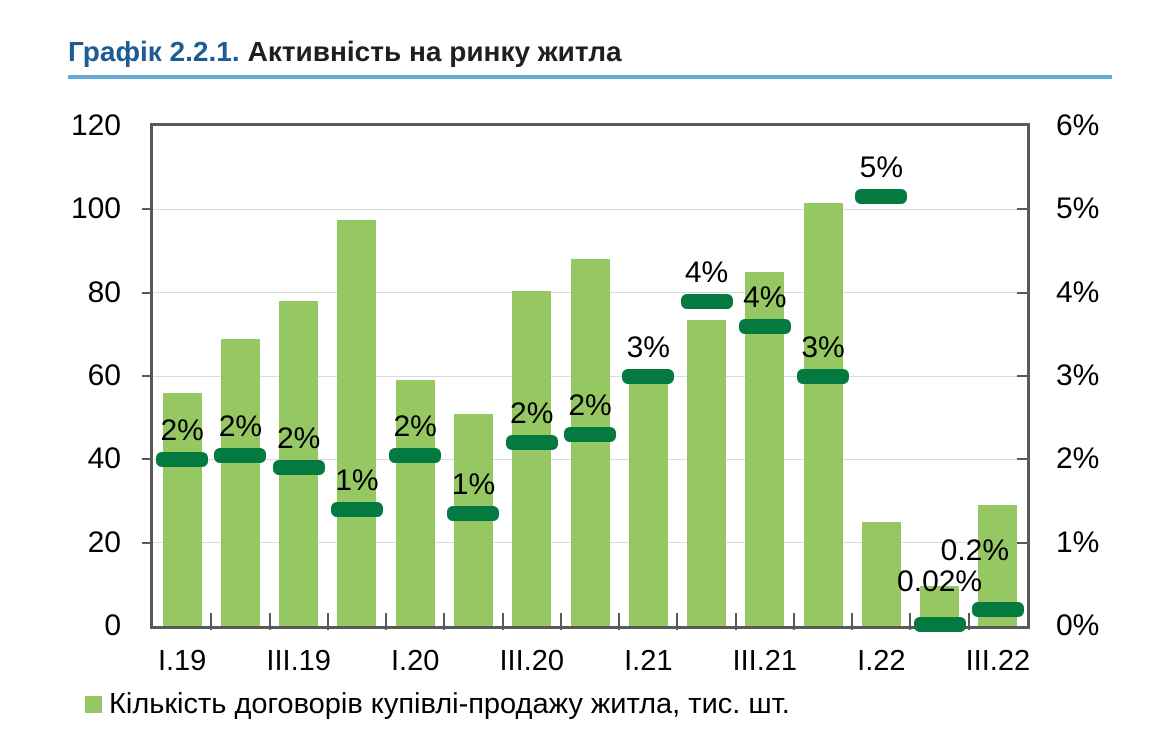  What do you see at coordinates (154, 51) in the screenshot?
I see `chart-title-number: Графік 2.2.1.` at bounding box center [154, 51].